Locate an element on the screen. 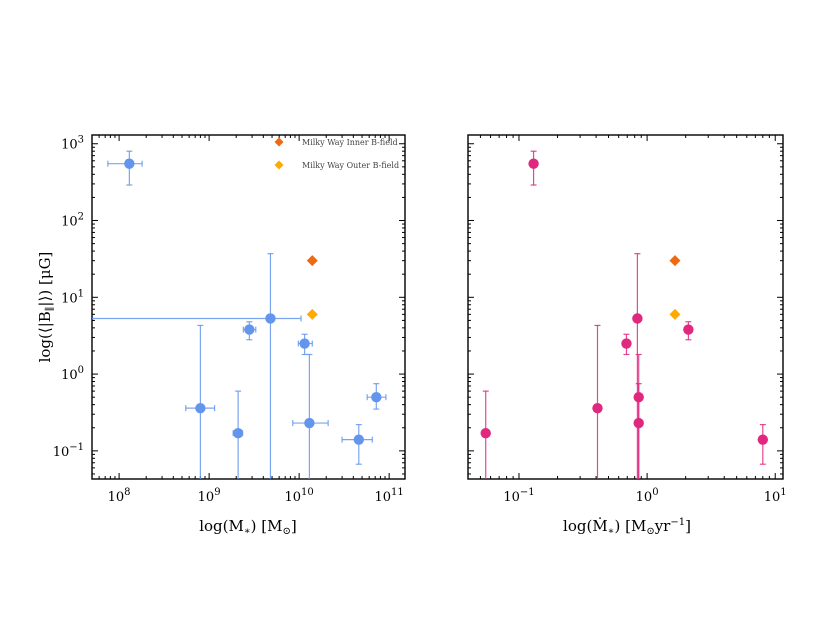 Image resolution: width=830 pixels, height=623 pixels. legend-outer-marker is located at coordinates (279, 165).